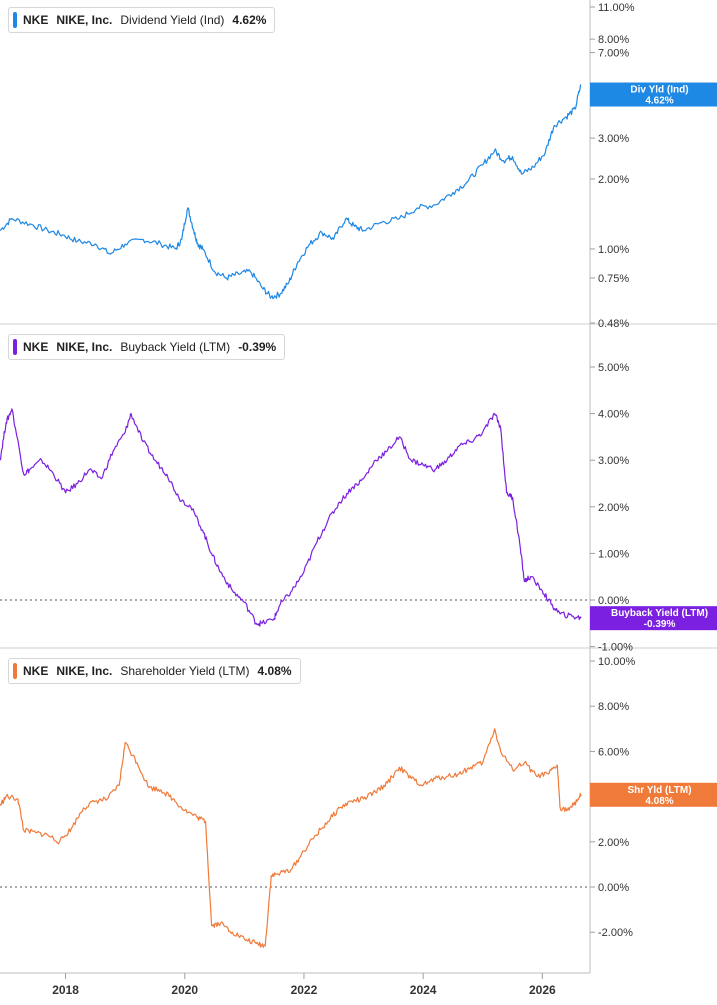 This screenshot has width=717, height=1005. What do you see at coordinates (15, 671) in the screenshot?
I see `legend-swatch-shareholder` at bounding box center [15, 671].